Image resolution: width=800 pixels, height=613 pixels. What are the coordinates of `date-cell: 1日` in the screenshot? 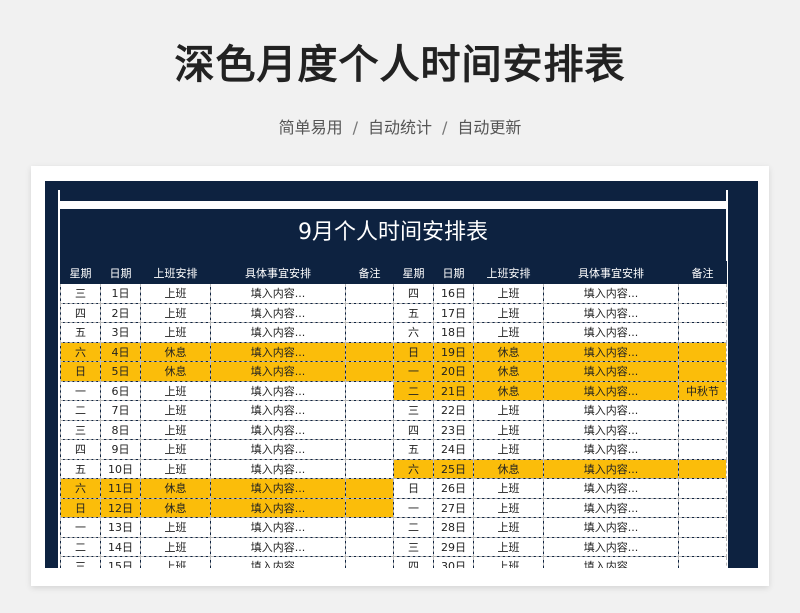 It's located at (120, 293).